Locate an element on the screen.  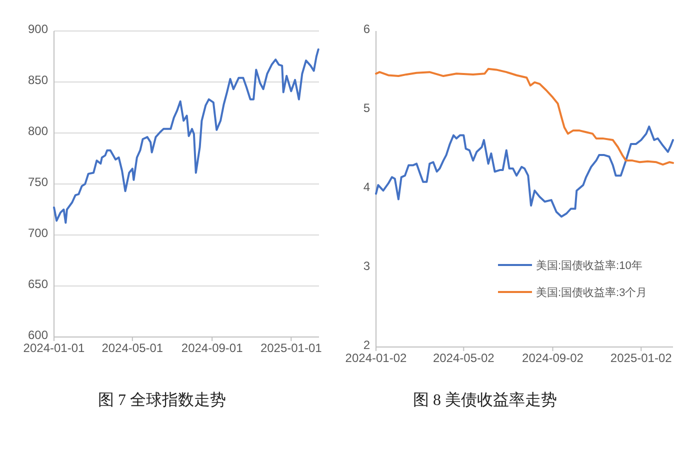
x-tick-label: 2024-09-02 is located at coordinates (553, 358).